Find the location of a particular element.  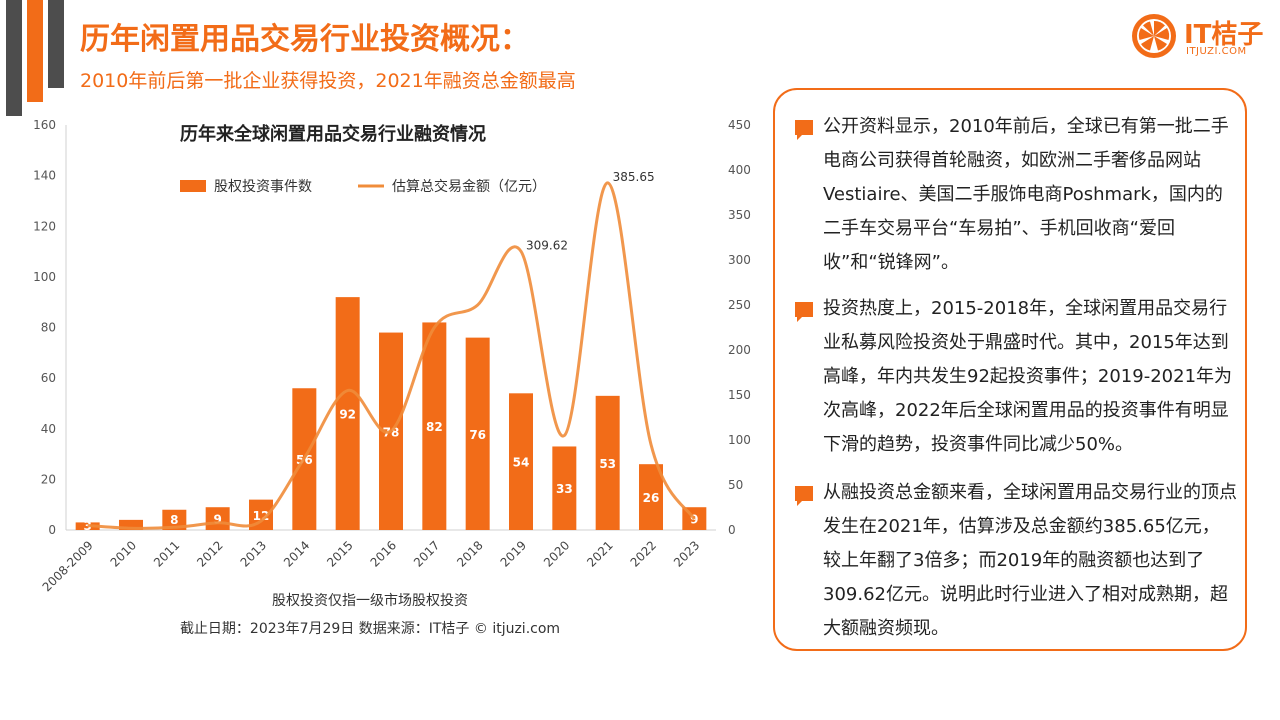

y-tick-label-right: 300 is located at coordinates (739, 260).